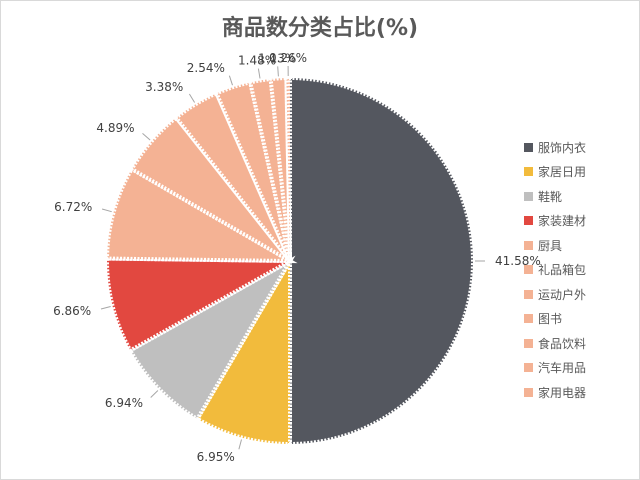 The image size is (640, 480). Describe the element at coordinates (124, 403) in the screenshot. I see `slice-label-3: 6.94%` at that location.